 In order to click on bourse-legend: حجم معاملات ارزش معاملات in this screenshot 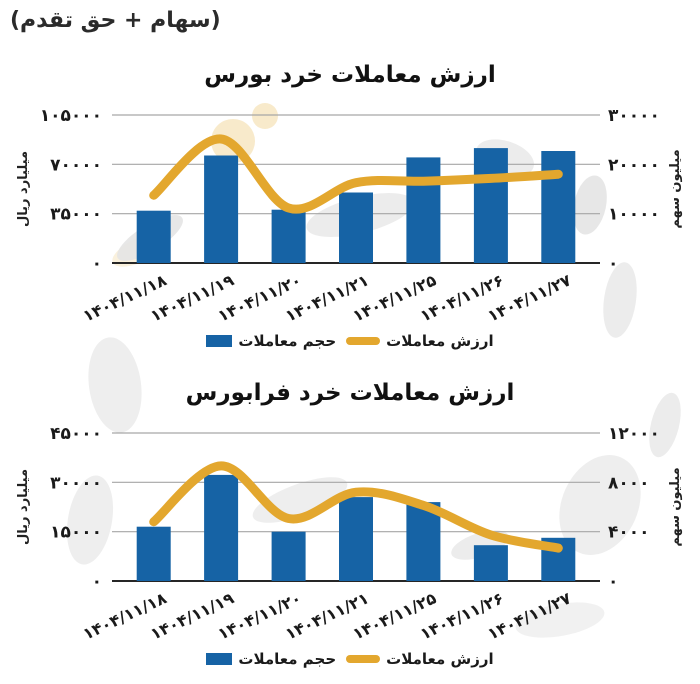, I will do `click(350, 341)`.